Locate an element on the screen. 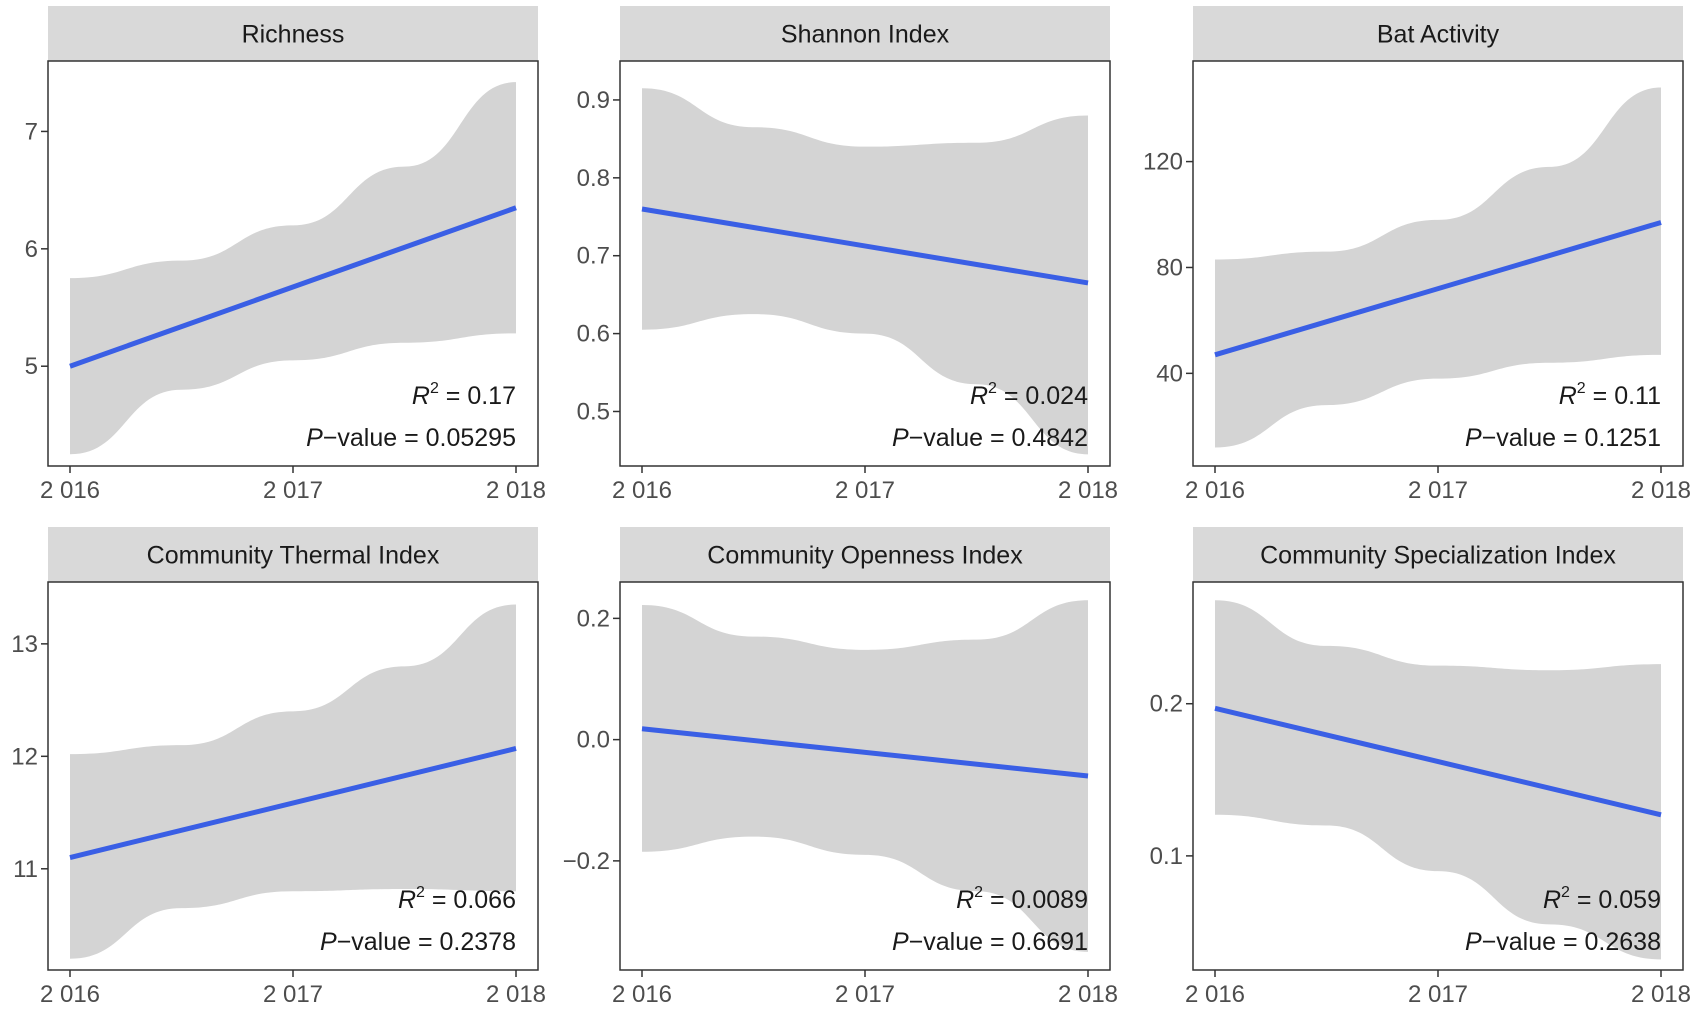 Image resolution: width=1703 pixels, height=1029 pixels. y-tick-label: 0.6 is located at coordinates (593, 334).